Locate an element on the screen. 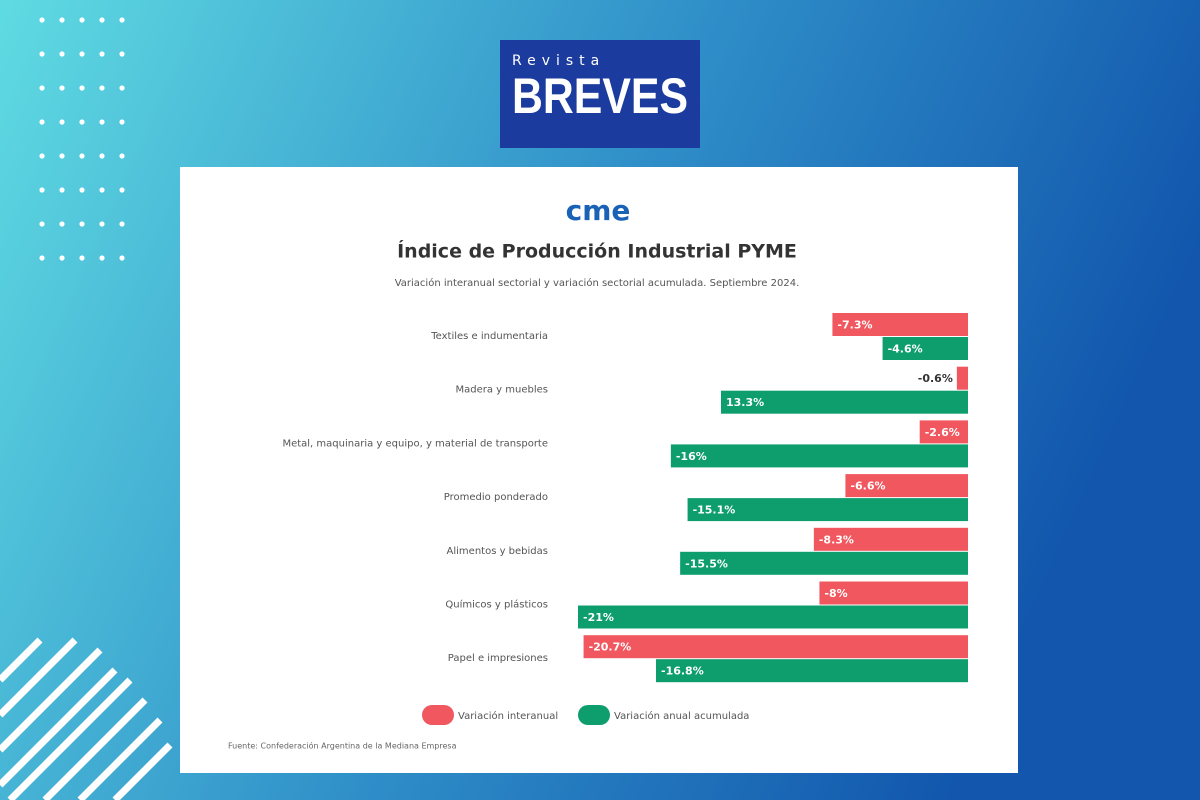  legend-label: Variación interanual is located at coordinates (508, 716).